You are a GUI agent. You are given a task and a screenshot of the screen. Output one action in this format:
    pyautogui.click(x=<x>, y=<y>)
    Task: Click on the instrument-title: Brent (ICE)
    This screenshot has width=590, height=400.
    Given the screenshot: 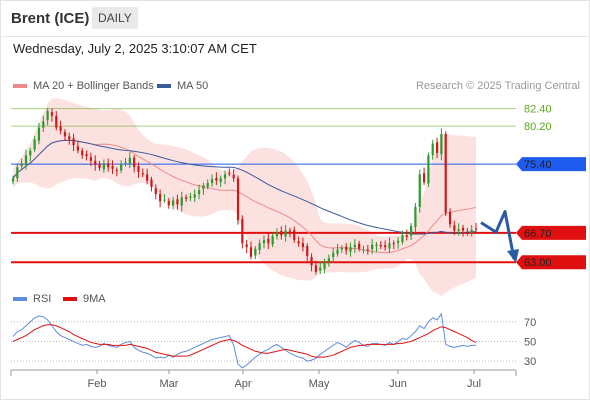 What is the action you would take?
    pyautogui.click(x=50, y=18)
    